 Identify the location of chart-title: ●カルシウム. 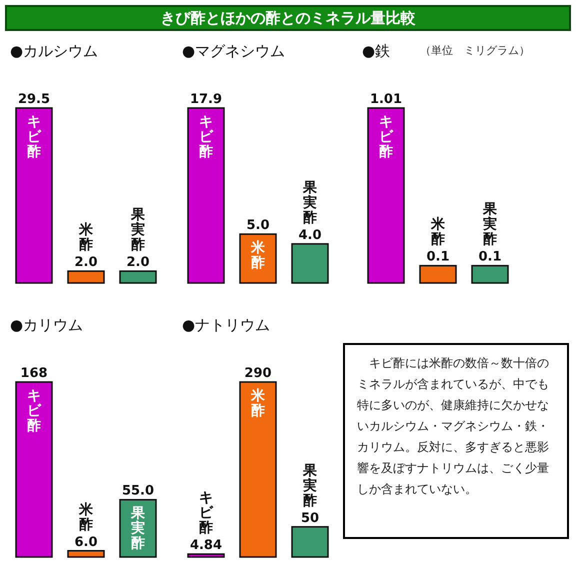
(54, 51).